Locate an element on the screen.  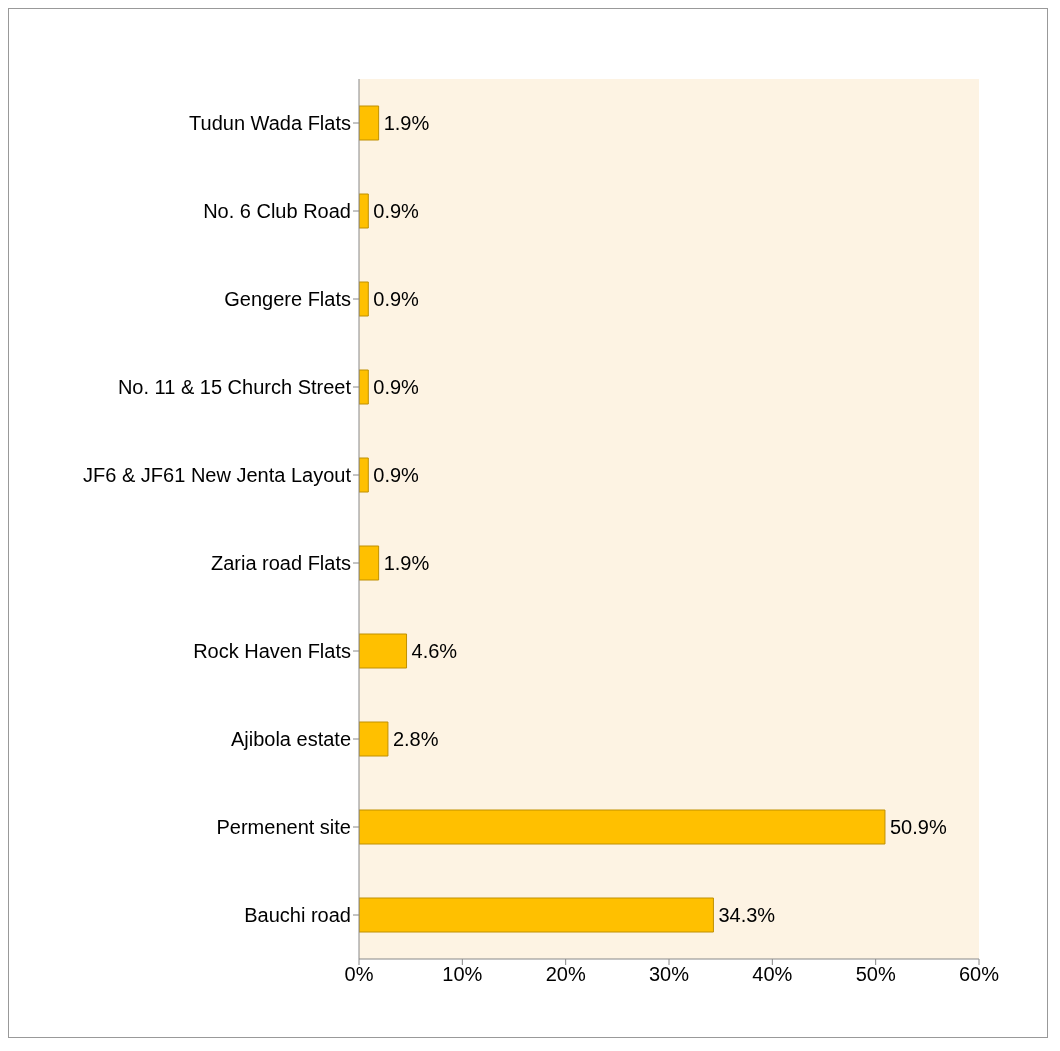
y-tick-label: Ajibola estate is located at coordinates (290, 739).